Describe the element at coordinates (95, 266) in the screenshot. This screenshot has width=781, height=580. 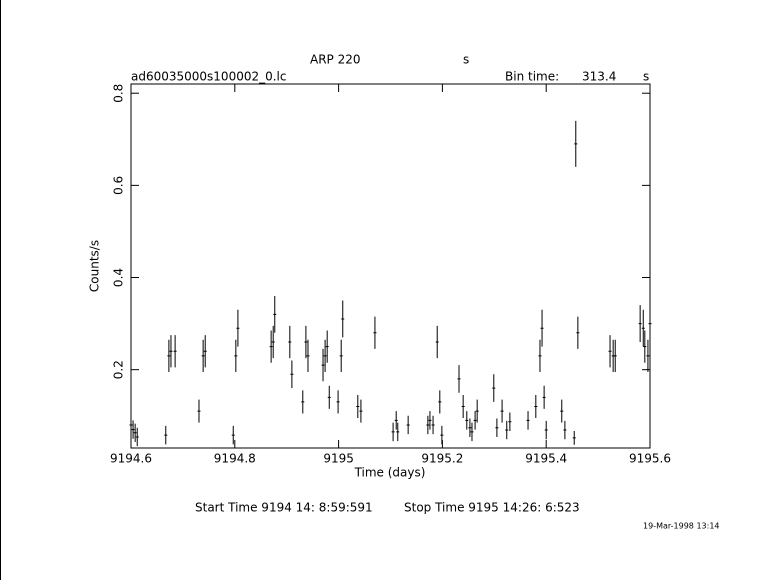
I see `y-axis-label: Counts/s` at that location.